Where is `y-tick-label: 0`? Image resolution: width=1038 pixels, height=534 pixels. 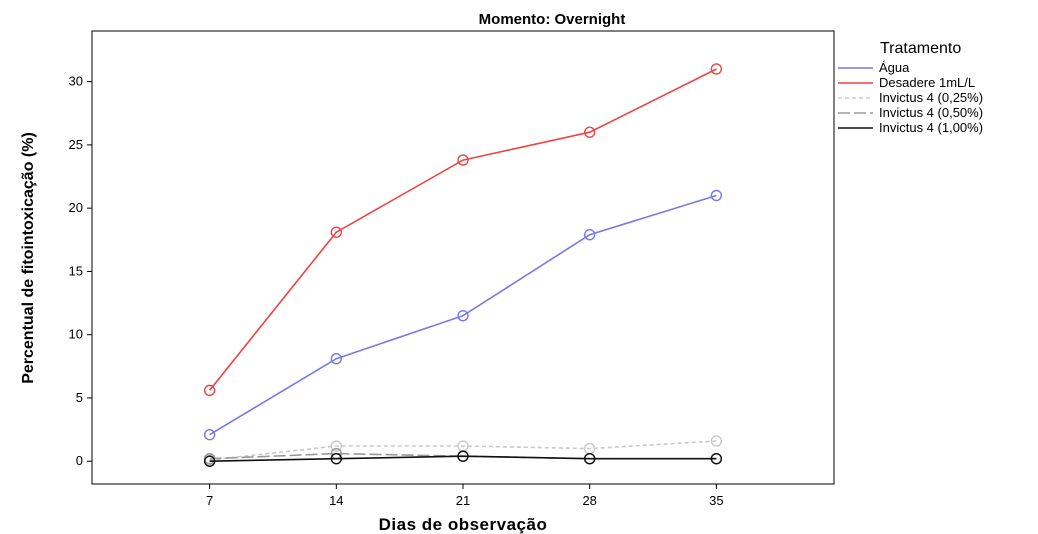
y-tick-label: 0 is located at coordinates (79, 460).